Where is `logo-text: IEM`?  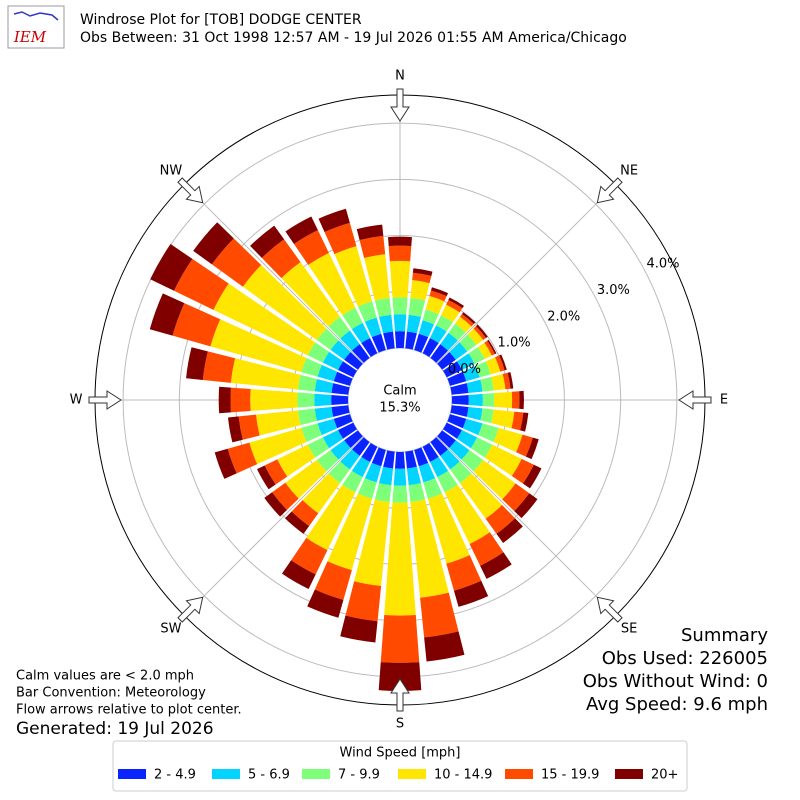
logo-text: IEM is located at coordinates (30, 37).